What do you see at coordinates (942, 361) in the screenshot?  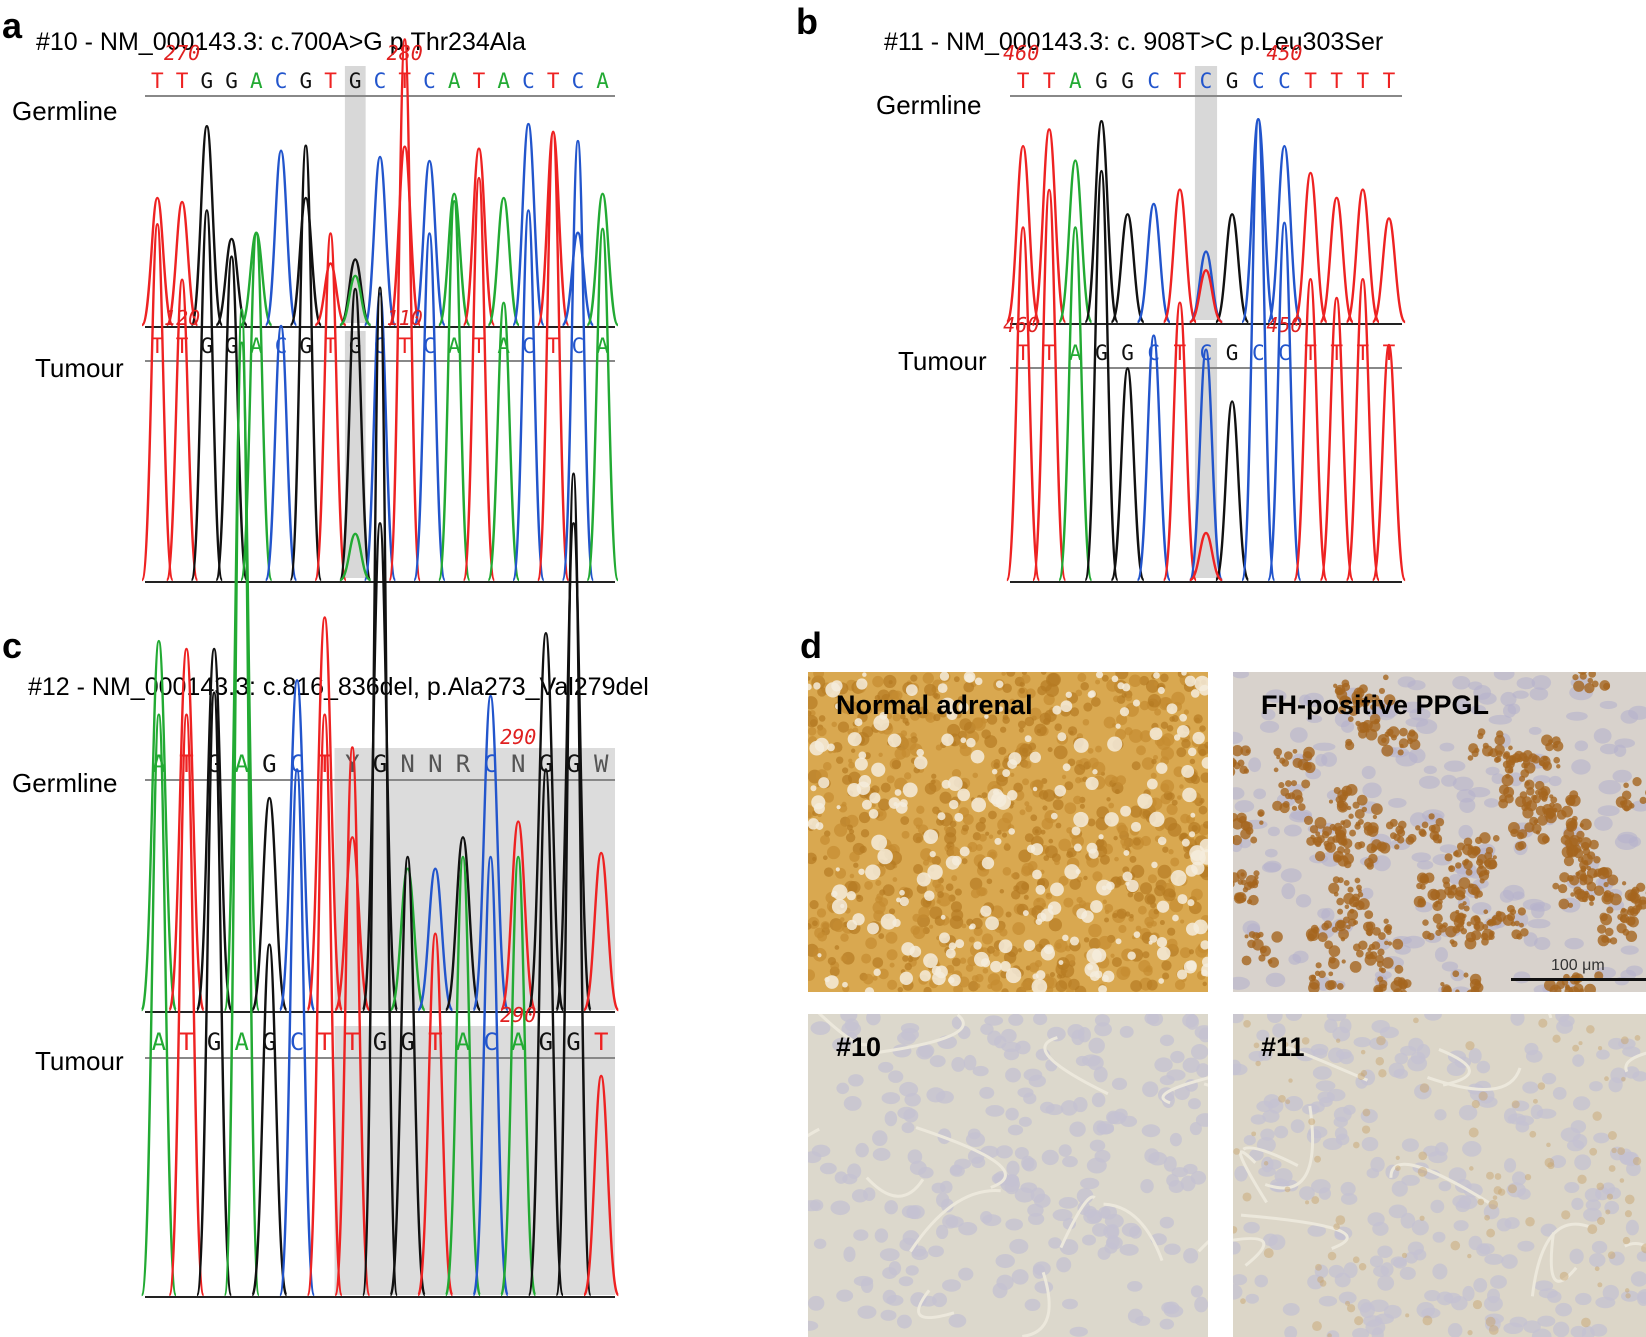 I see `panel-b-tumour-label: Tumour` at bounding box center [942, 361].